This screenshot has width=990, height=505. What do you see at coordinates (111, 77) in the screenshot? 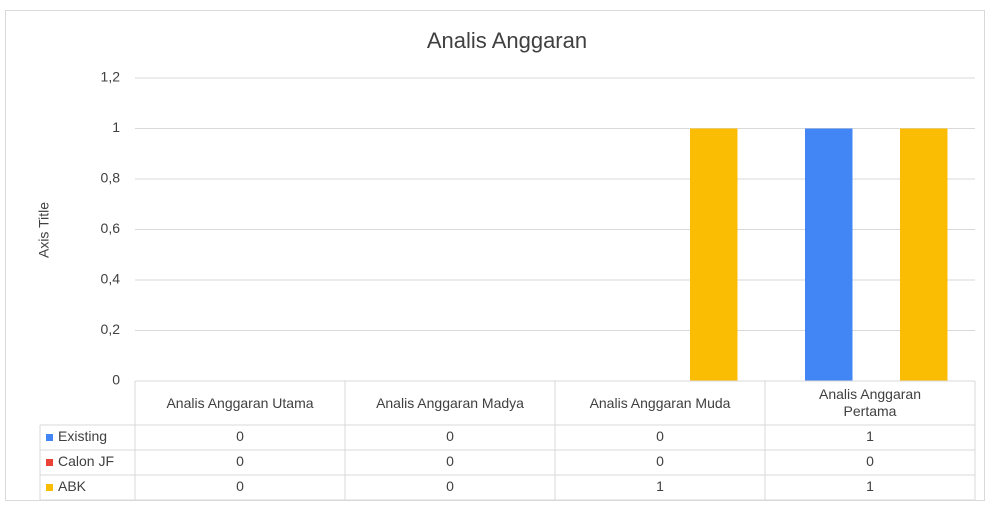
I see `y-tick-label: 1,2` at bounding box center [111, 77].